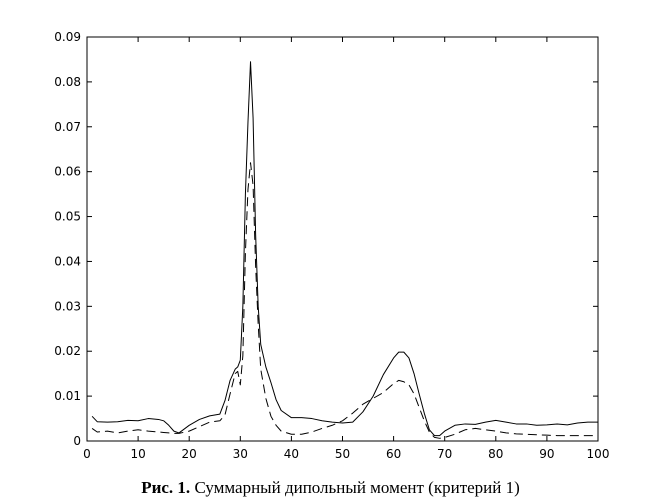 The width and height of the screenshot is (661, 503). What do you see at coordinates (67, 37) in the screenshot?
I see `y-tick-label: 0.09` at bounding box center [67, 37].